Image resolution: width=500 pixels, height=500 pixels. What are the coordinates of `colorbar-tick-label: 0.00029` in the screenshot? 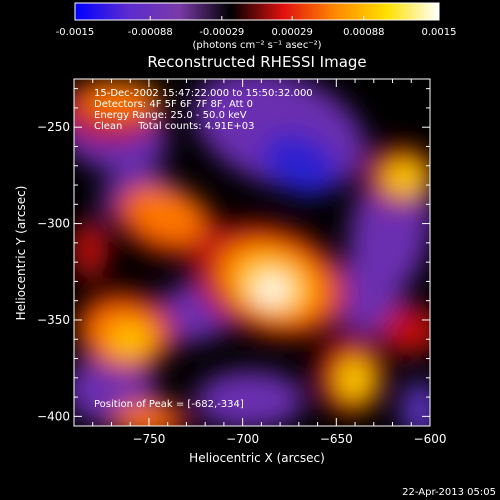 It's located at (292, 32).